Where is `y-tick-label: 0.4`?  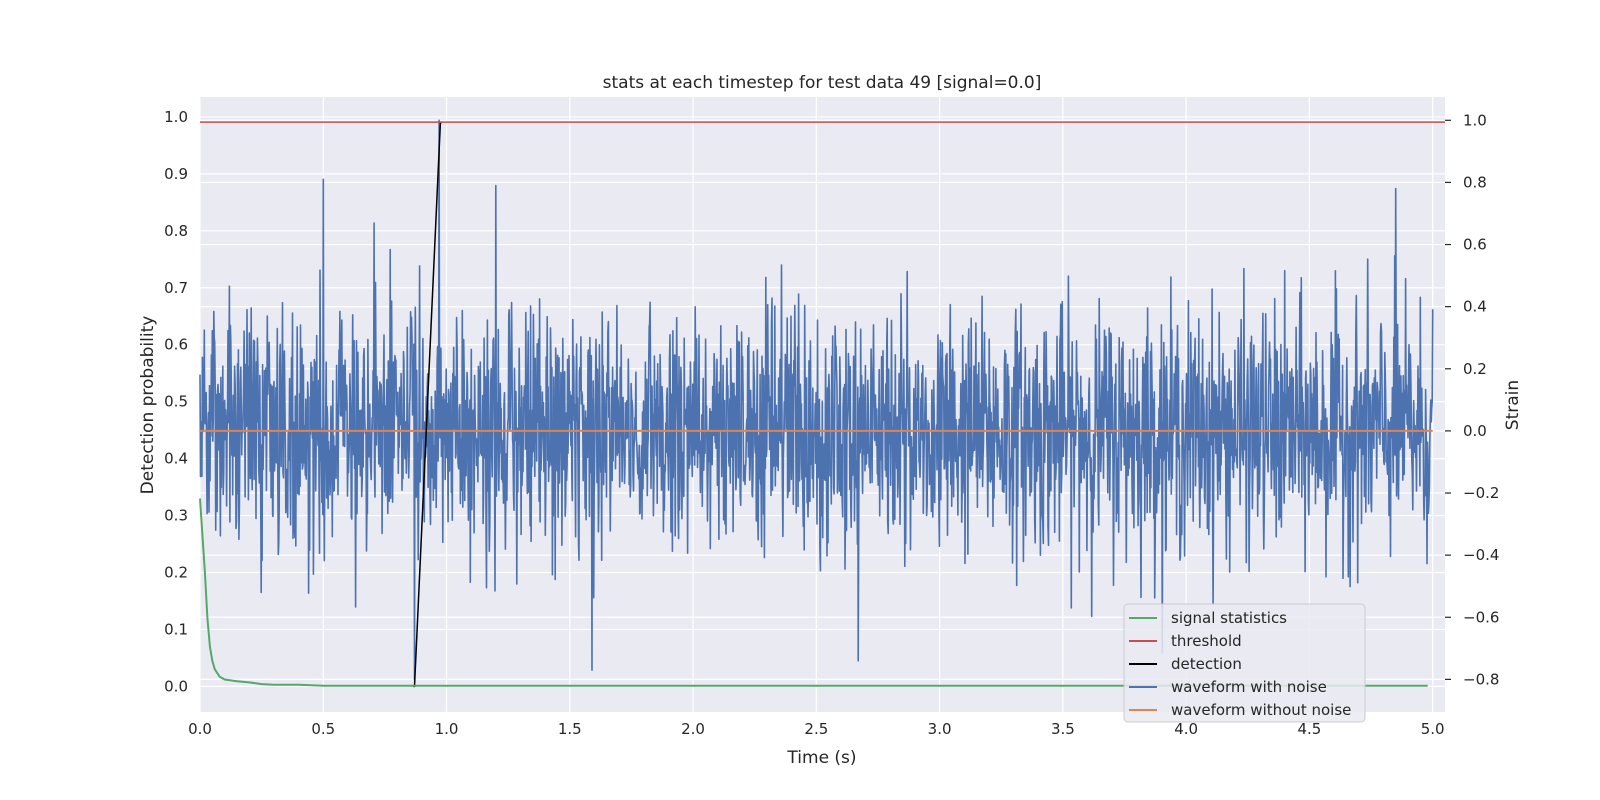
y-tick-label: 0.4 is located at coordinates (176, 459).